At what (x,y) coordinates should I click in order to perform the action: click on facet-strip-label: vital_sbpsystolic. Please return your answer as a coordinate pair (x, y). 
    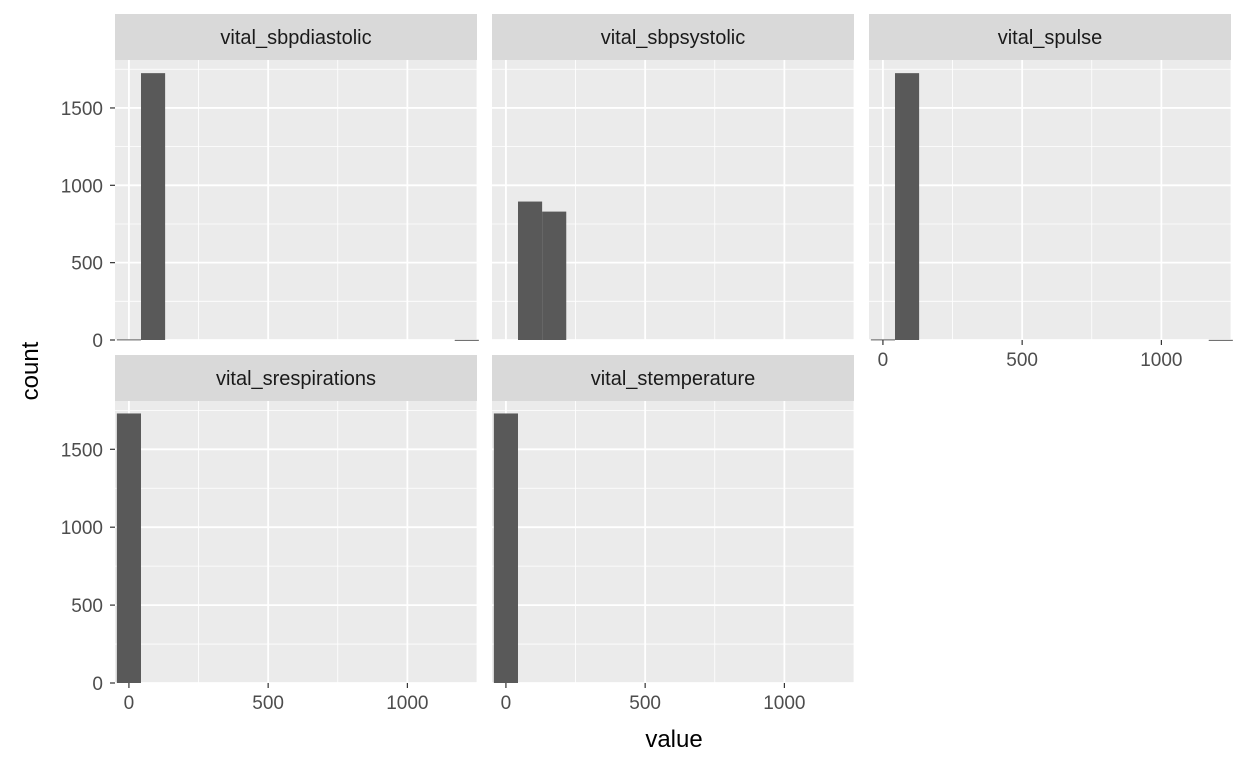
    Looking at the image, I should click on (673, 38).